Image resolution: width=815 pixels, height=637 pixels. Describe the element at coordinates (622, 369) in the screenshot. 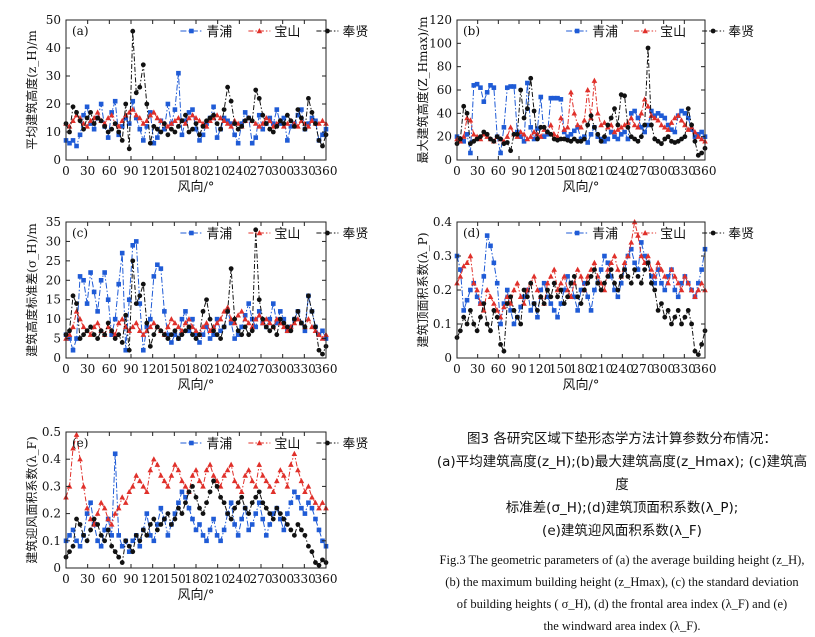

I see `x-tick-label-d-8: 240` at that location.